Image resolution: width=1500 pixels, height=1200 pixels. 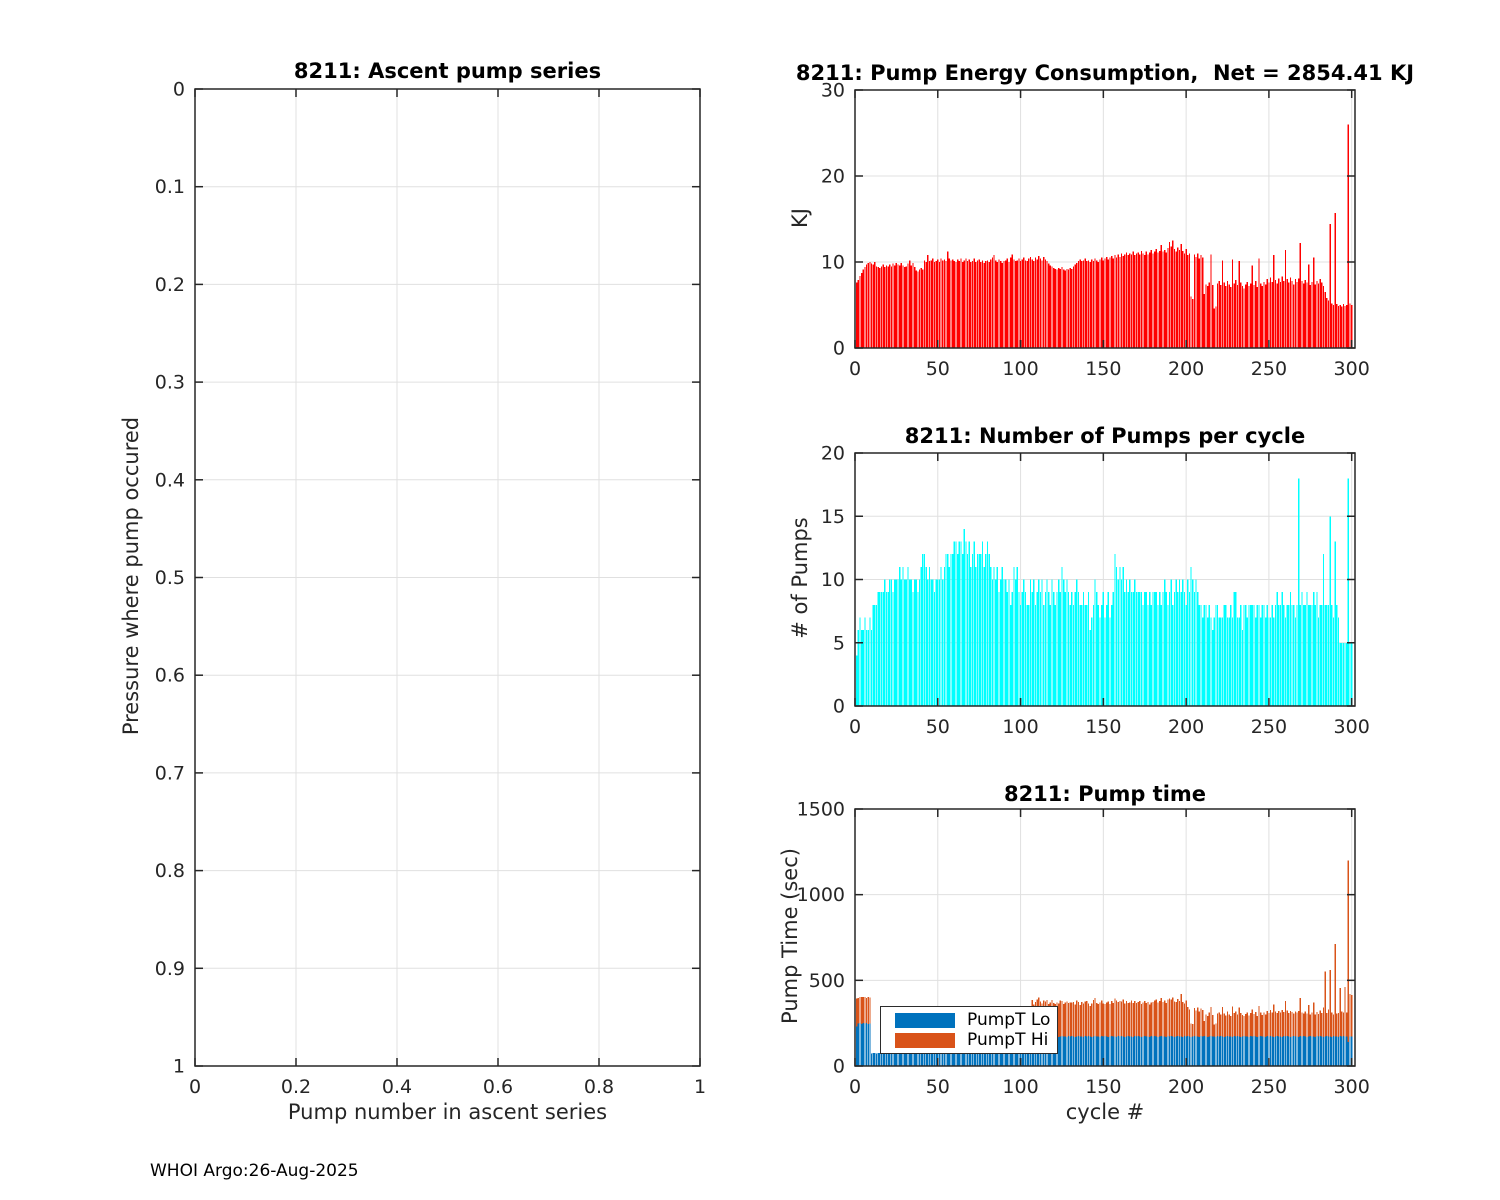 What do you see at coordinates (855, 1087) in the screenshot?
I see `x-tick-label: 0` at bounding box center [855, 1087].